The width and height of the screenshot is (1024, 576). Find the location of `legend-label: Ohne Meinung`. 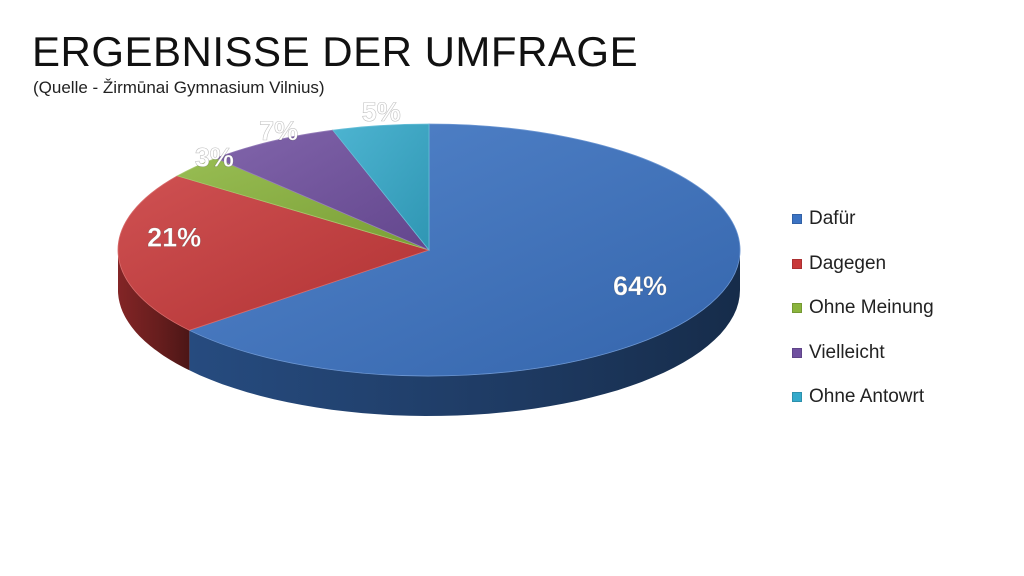

legend-label: Ohne Meinung is located at coordinates (871, 308).